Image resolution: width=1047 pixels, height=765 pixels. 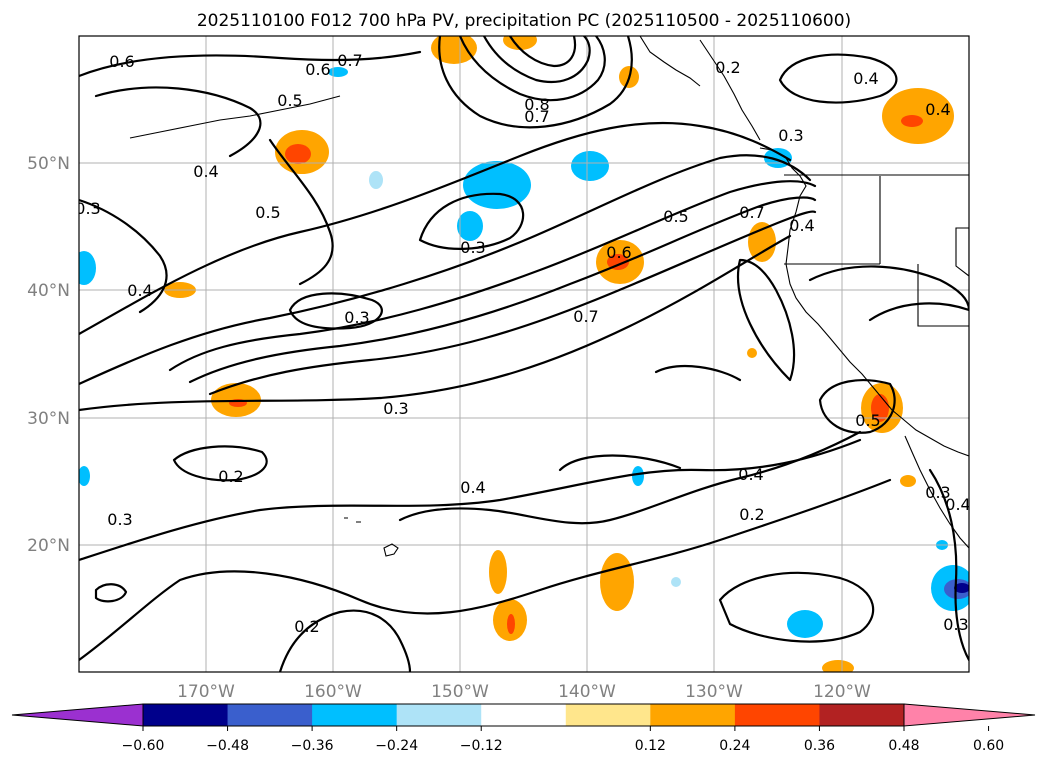 I want to click on lon-label-120w: 120°W, so click(x=842, y=692).